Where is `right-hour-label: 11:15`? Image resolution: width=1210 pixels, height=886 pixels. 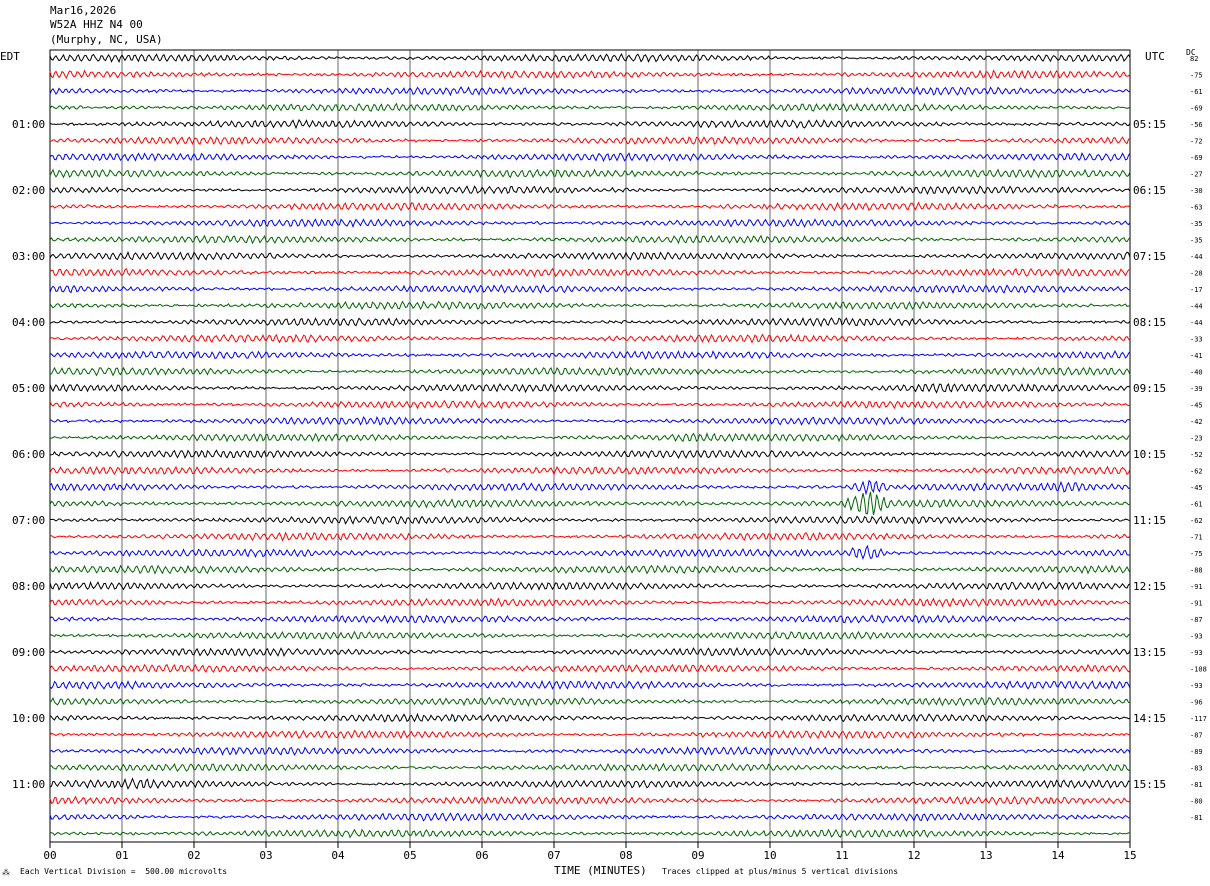 right-hour-label: 11:15 is located at coordinates (1149, 520).